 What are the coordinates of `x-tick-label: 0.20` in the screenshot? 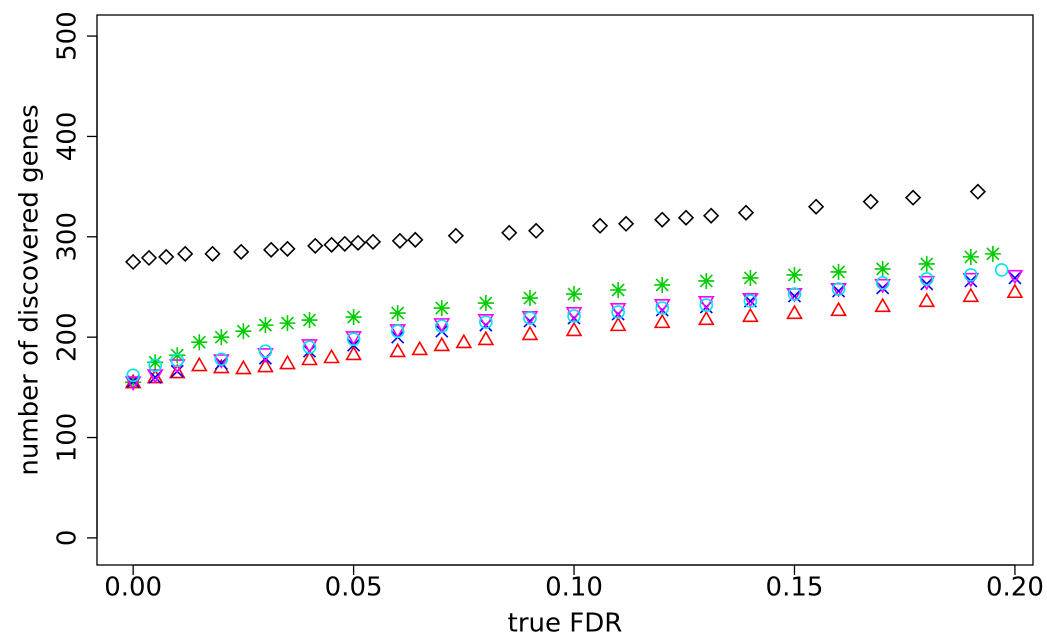 It's located at (1015, 588).